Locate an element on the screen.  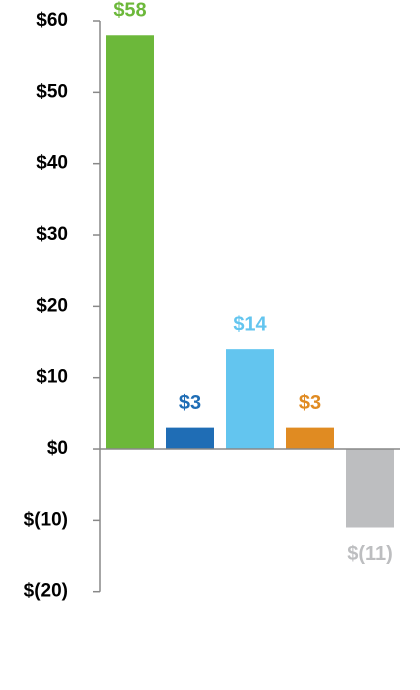
y-tick-label: $60 is located at coordinates (52, 20).